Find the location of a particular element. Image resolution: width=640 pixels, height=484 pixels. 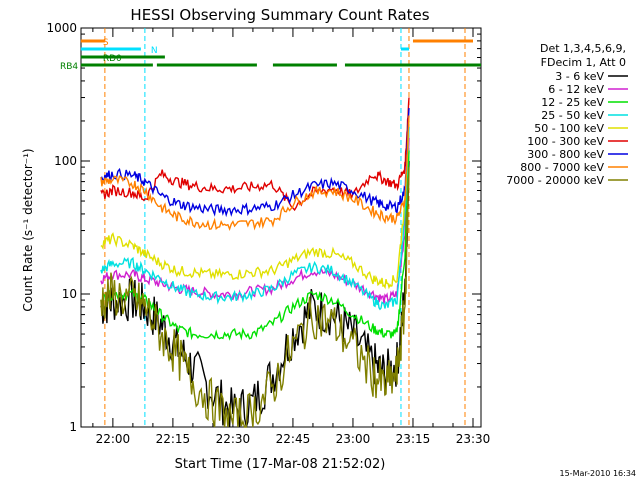

legend-header: FDecim 1, Att 0 is located at coordinates (583, 62).